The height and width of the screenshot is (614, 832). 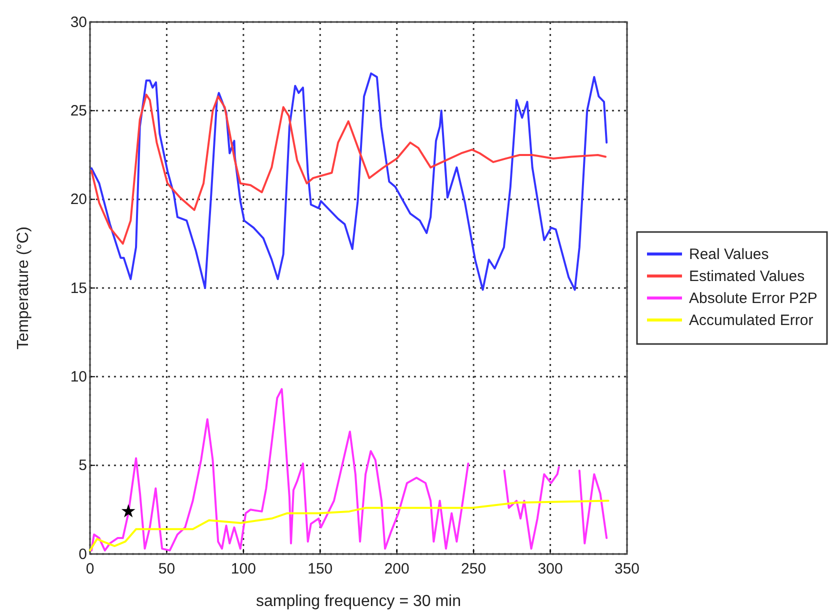 I want to click on x-tick-label: 250, so click(x=473, y=569).